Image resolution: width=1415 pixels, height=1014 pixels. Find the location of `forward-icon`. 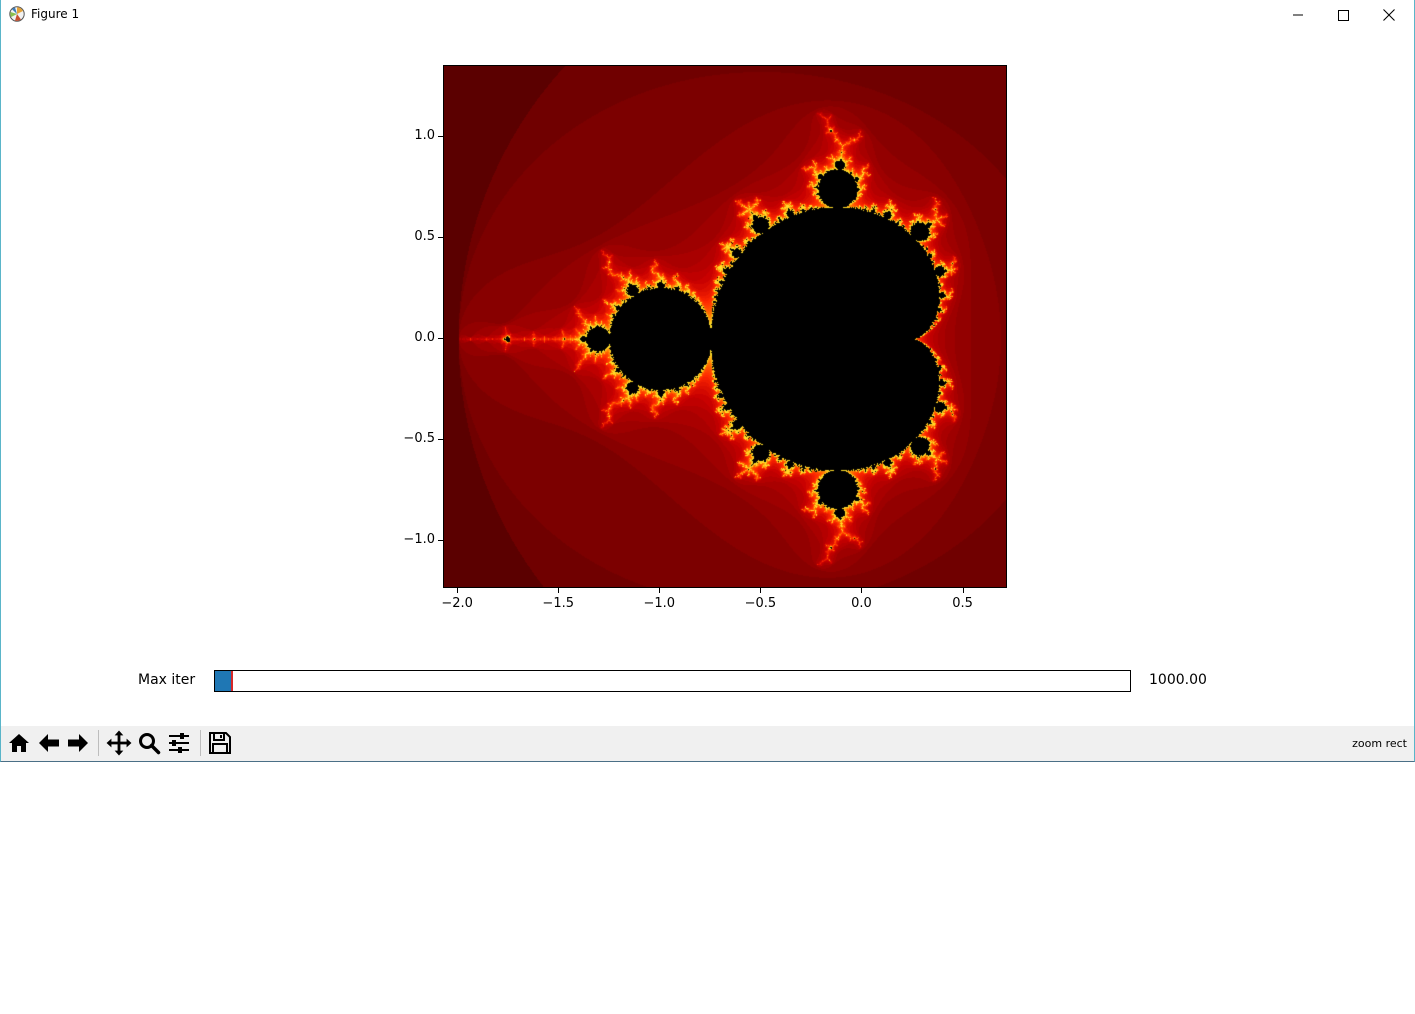

forward-icon is located at coordinates (78, 743).